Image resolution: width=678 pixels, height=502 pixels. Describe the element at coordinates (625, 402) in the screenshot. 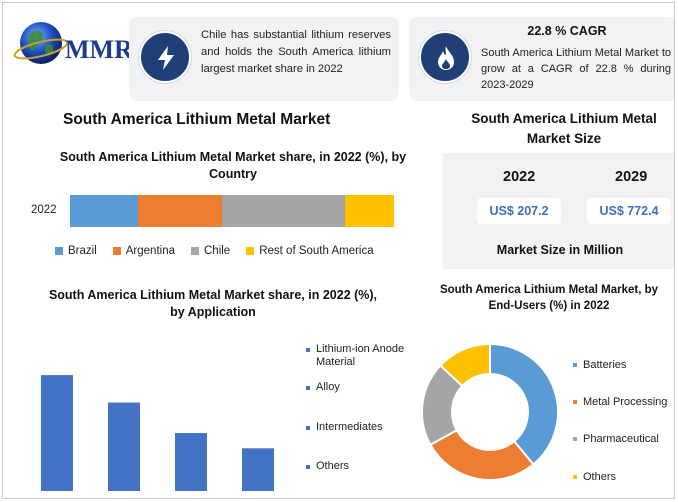

I see `legend-label: Metal Processing` at that location.